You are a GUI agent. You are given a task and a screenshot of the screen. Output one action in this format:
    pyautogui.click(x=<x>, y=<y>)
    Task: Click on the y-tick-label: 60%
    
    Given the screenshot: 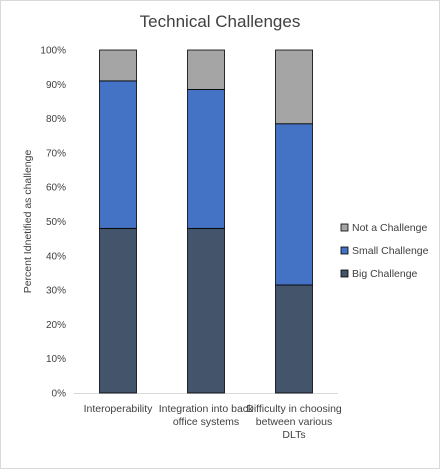 What is the action you would take?
    pyautogui.click(x=56, y=188)
    